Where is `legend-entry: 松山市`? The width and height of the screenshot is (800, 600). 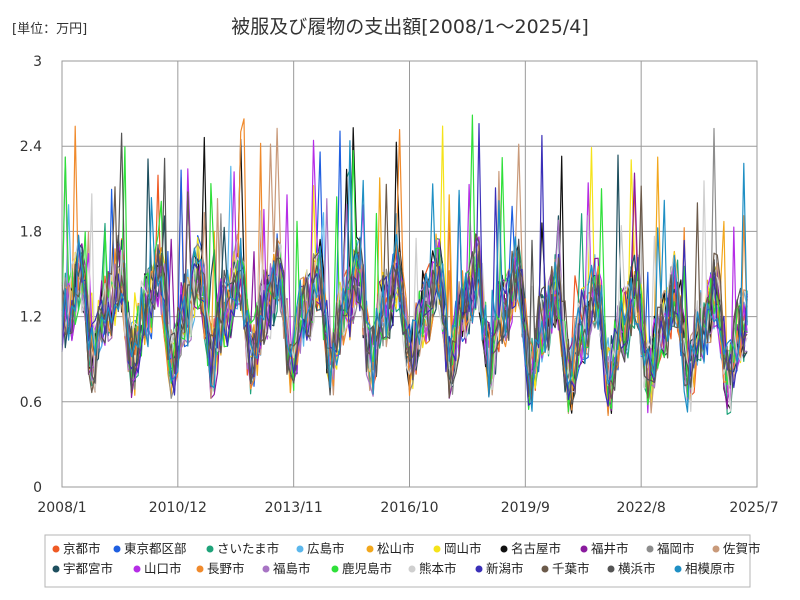 legend-entry: 松山市 is located at coordinates (396, 548).